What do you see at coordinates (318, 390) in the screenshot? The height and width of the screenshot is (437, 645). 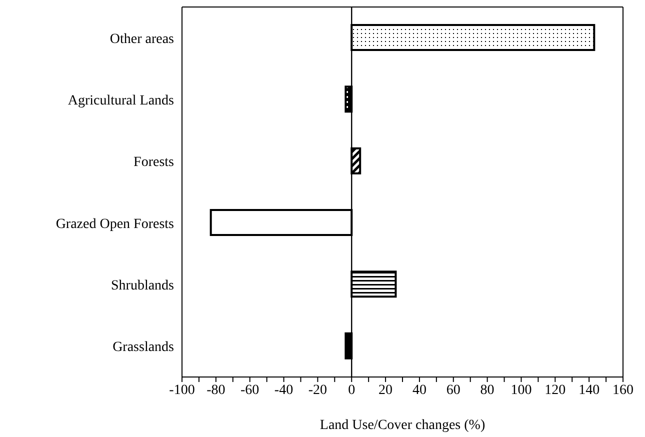 I see `x-tick-label: -20` at bounding box center [318, 390].